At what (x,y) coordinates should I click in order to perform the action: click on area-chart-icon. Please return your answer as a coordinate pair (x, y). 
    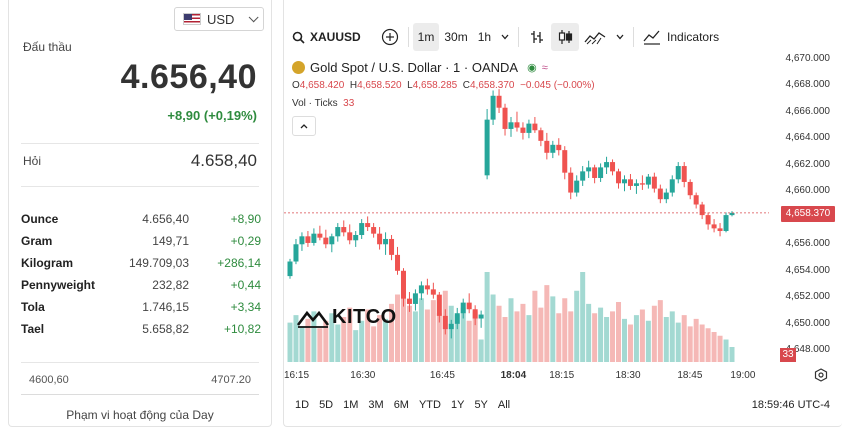
    Looking at the image, I should click on (595, 38).